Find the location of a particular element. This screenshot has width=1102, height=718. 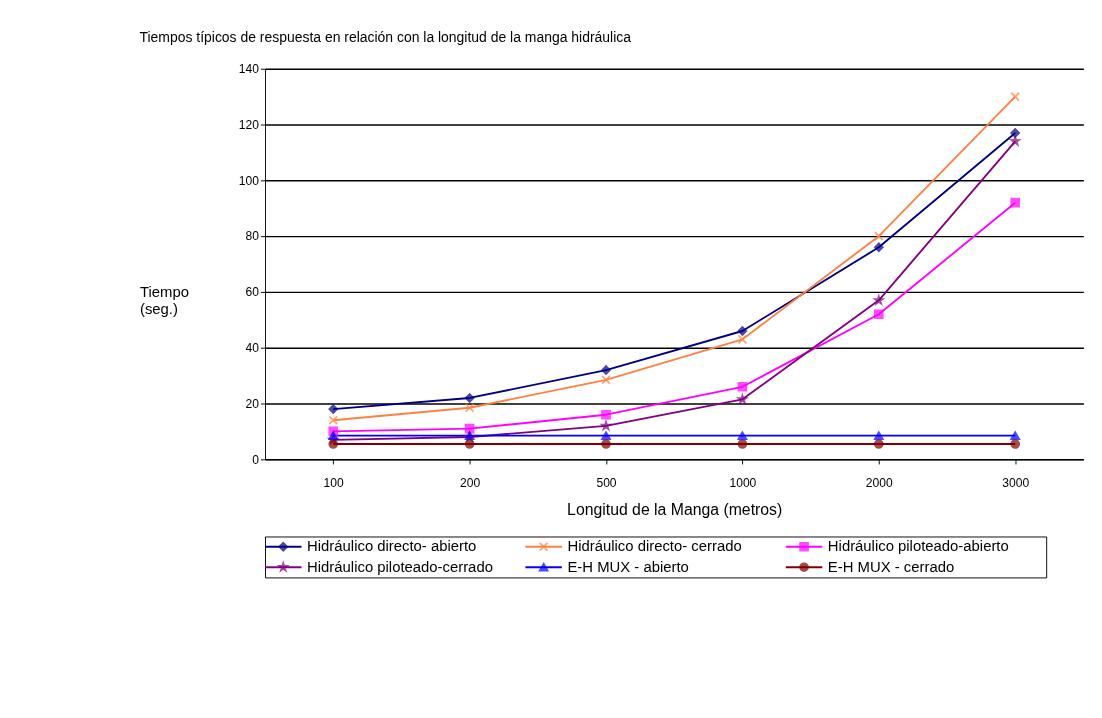

y-tick-label: 120 is located at coordinates (249, 124).